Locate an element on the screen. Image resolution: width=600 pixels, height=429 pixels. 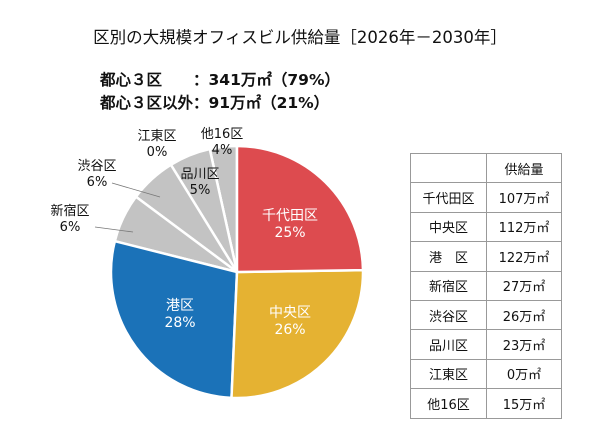
leader-line-shinjuku is located at coordinates (114, 229).